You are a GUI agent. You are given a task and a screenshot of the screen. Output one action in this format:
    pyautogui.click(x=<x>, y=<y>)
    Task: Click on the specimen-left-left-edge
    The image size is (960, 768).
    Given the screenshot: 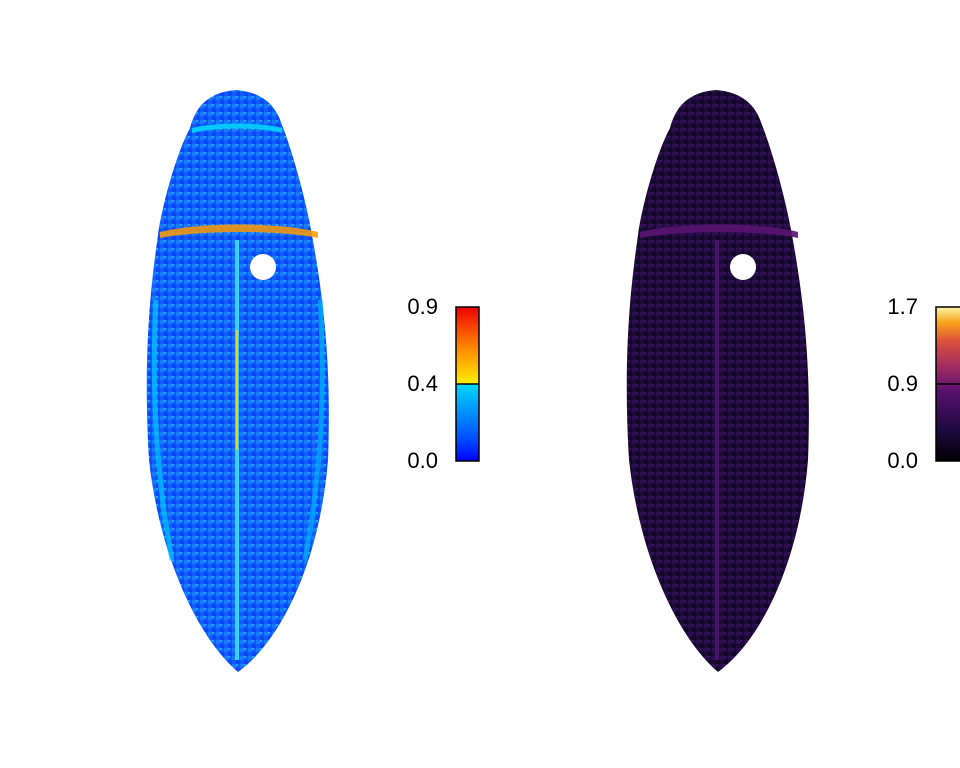 What is the action you would take?
    pyautogui.click(x=163, y=430)
    